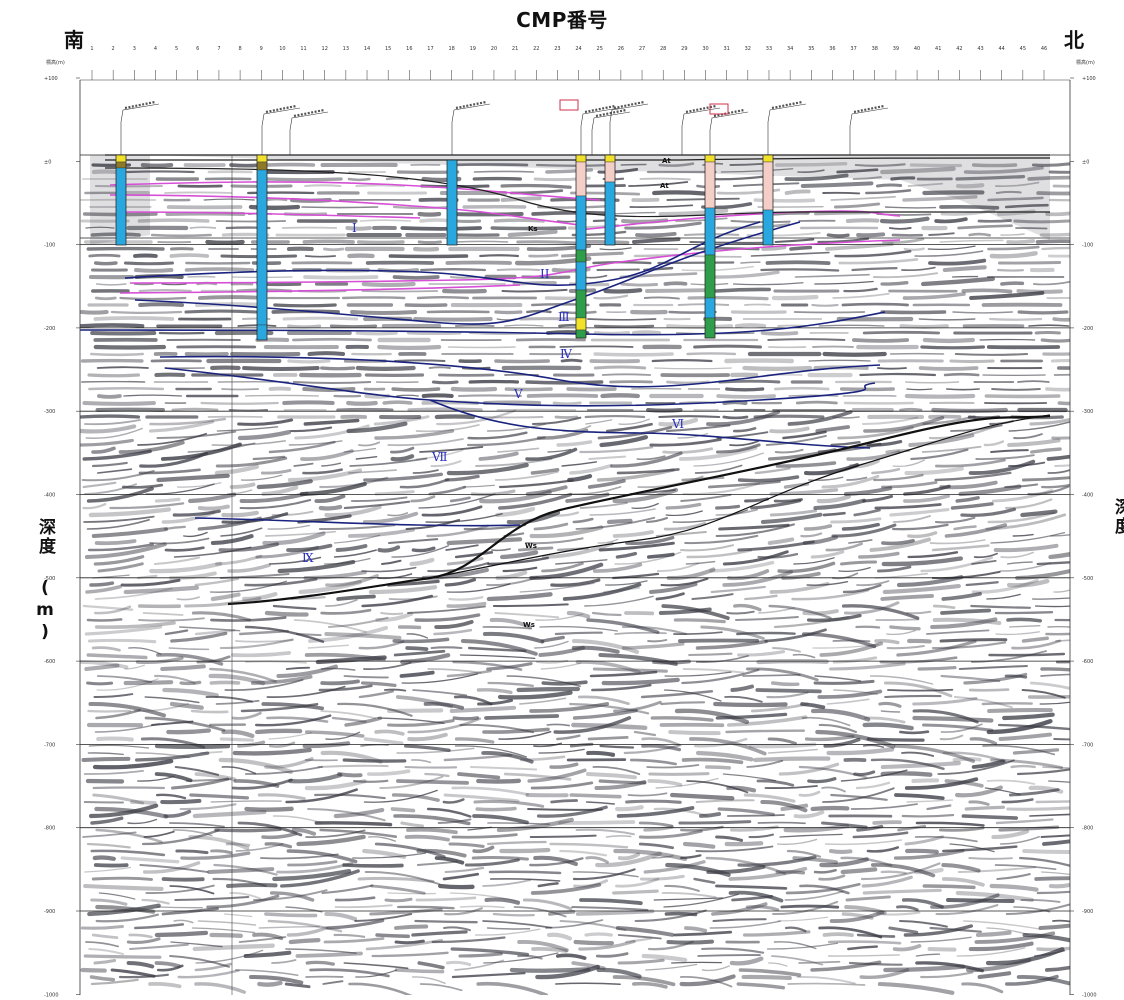  What do you see at coordinates (577, 192) in the screenshot?
I see `alluvium-base` at bounding box center [577, 192].